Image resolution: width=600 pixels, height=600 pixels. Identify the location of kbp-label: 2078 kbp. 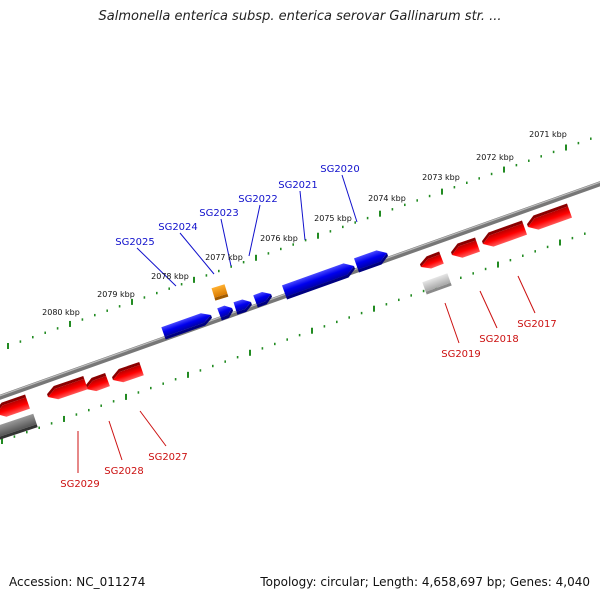
(170, 276).